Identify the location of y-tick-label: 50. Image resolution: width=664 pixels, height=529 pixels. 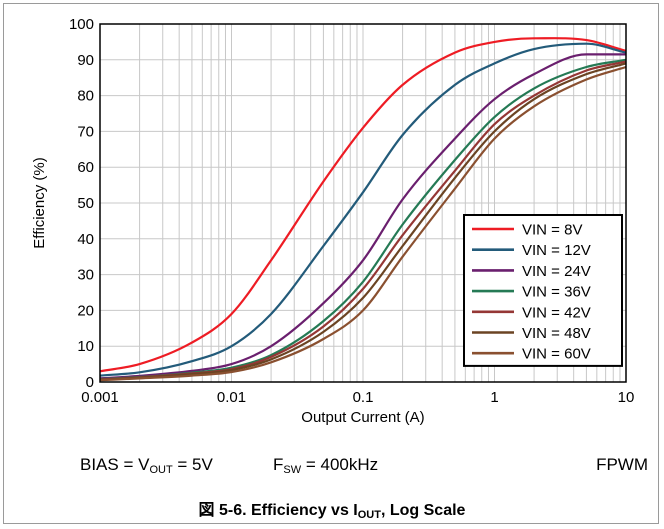
(85, 203).